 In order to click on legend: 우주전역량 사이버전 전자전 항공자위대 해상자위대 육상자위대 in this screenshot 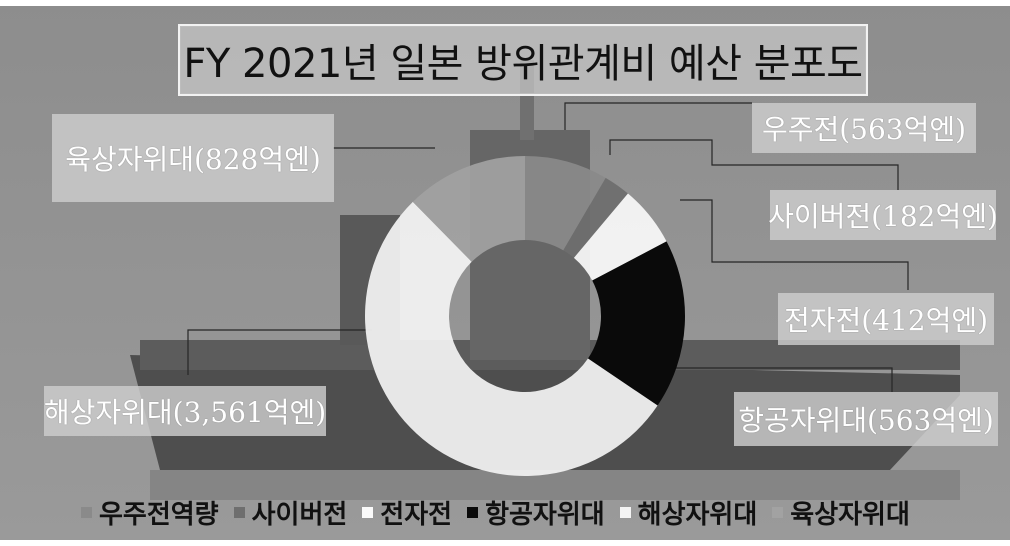, I will do `click(540, 512)`.